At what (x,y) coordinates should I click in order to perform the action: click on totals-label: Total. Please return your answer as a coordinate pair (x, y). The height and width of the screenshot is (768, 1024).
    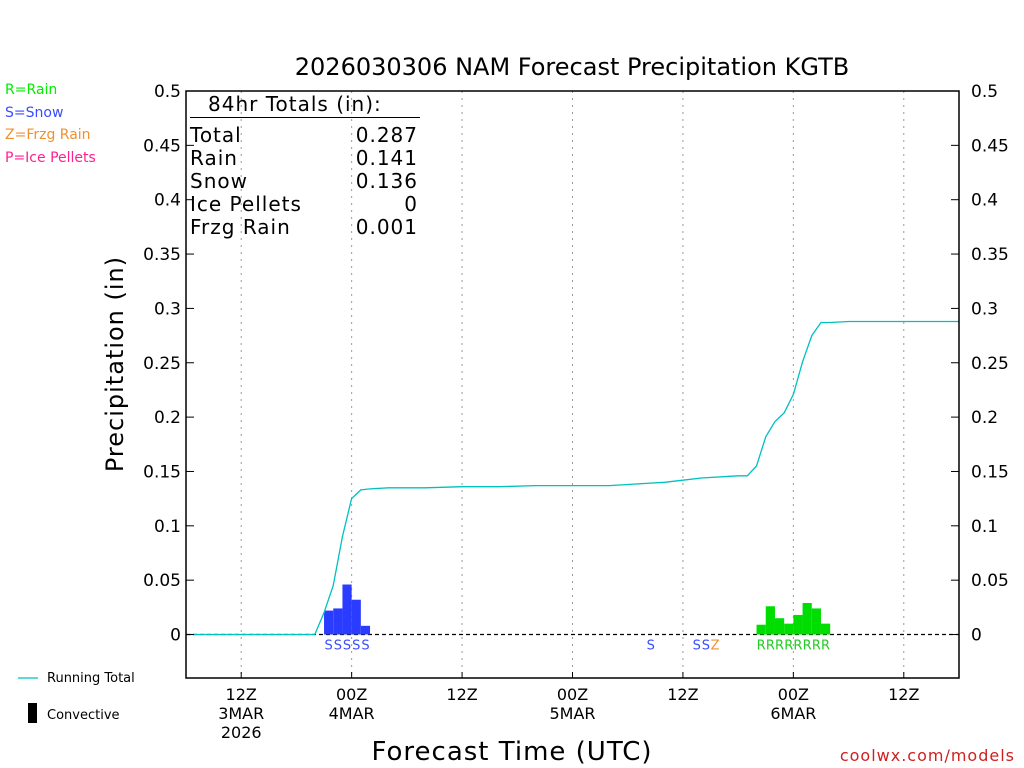
    Looking at the image, I should click on (216, 135).